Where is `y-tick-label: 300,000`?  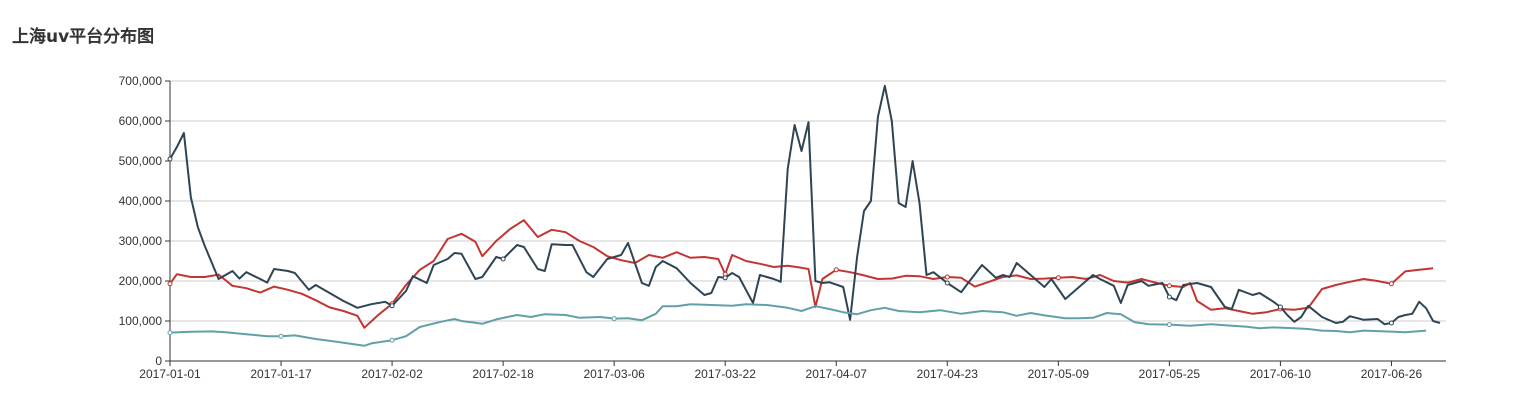 y-tick-label: 300,000 is located at coordinates (141, 241).